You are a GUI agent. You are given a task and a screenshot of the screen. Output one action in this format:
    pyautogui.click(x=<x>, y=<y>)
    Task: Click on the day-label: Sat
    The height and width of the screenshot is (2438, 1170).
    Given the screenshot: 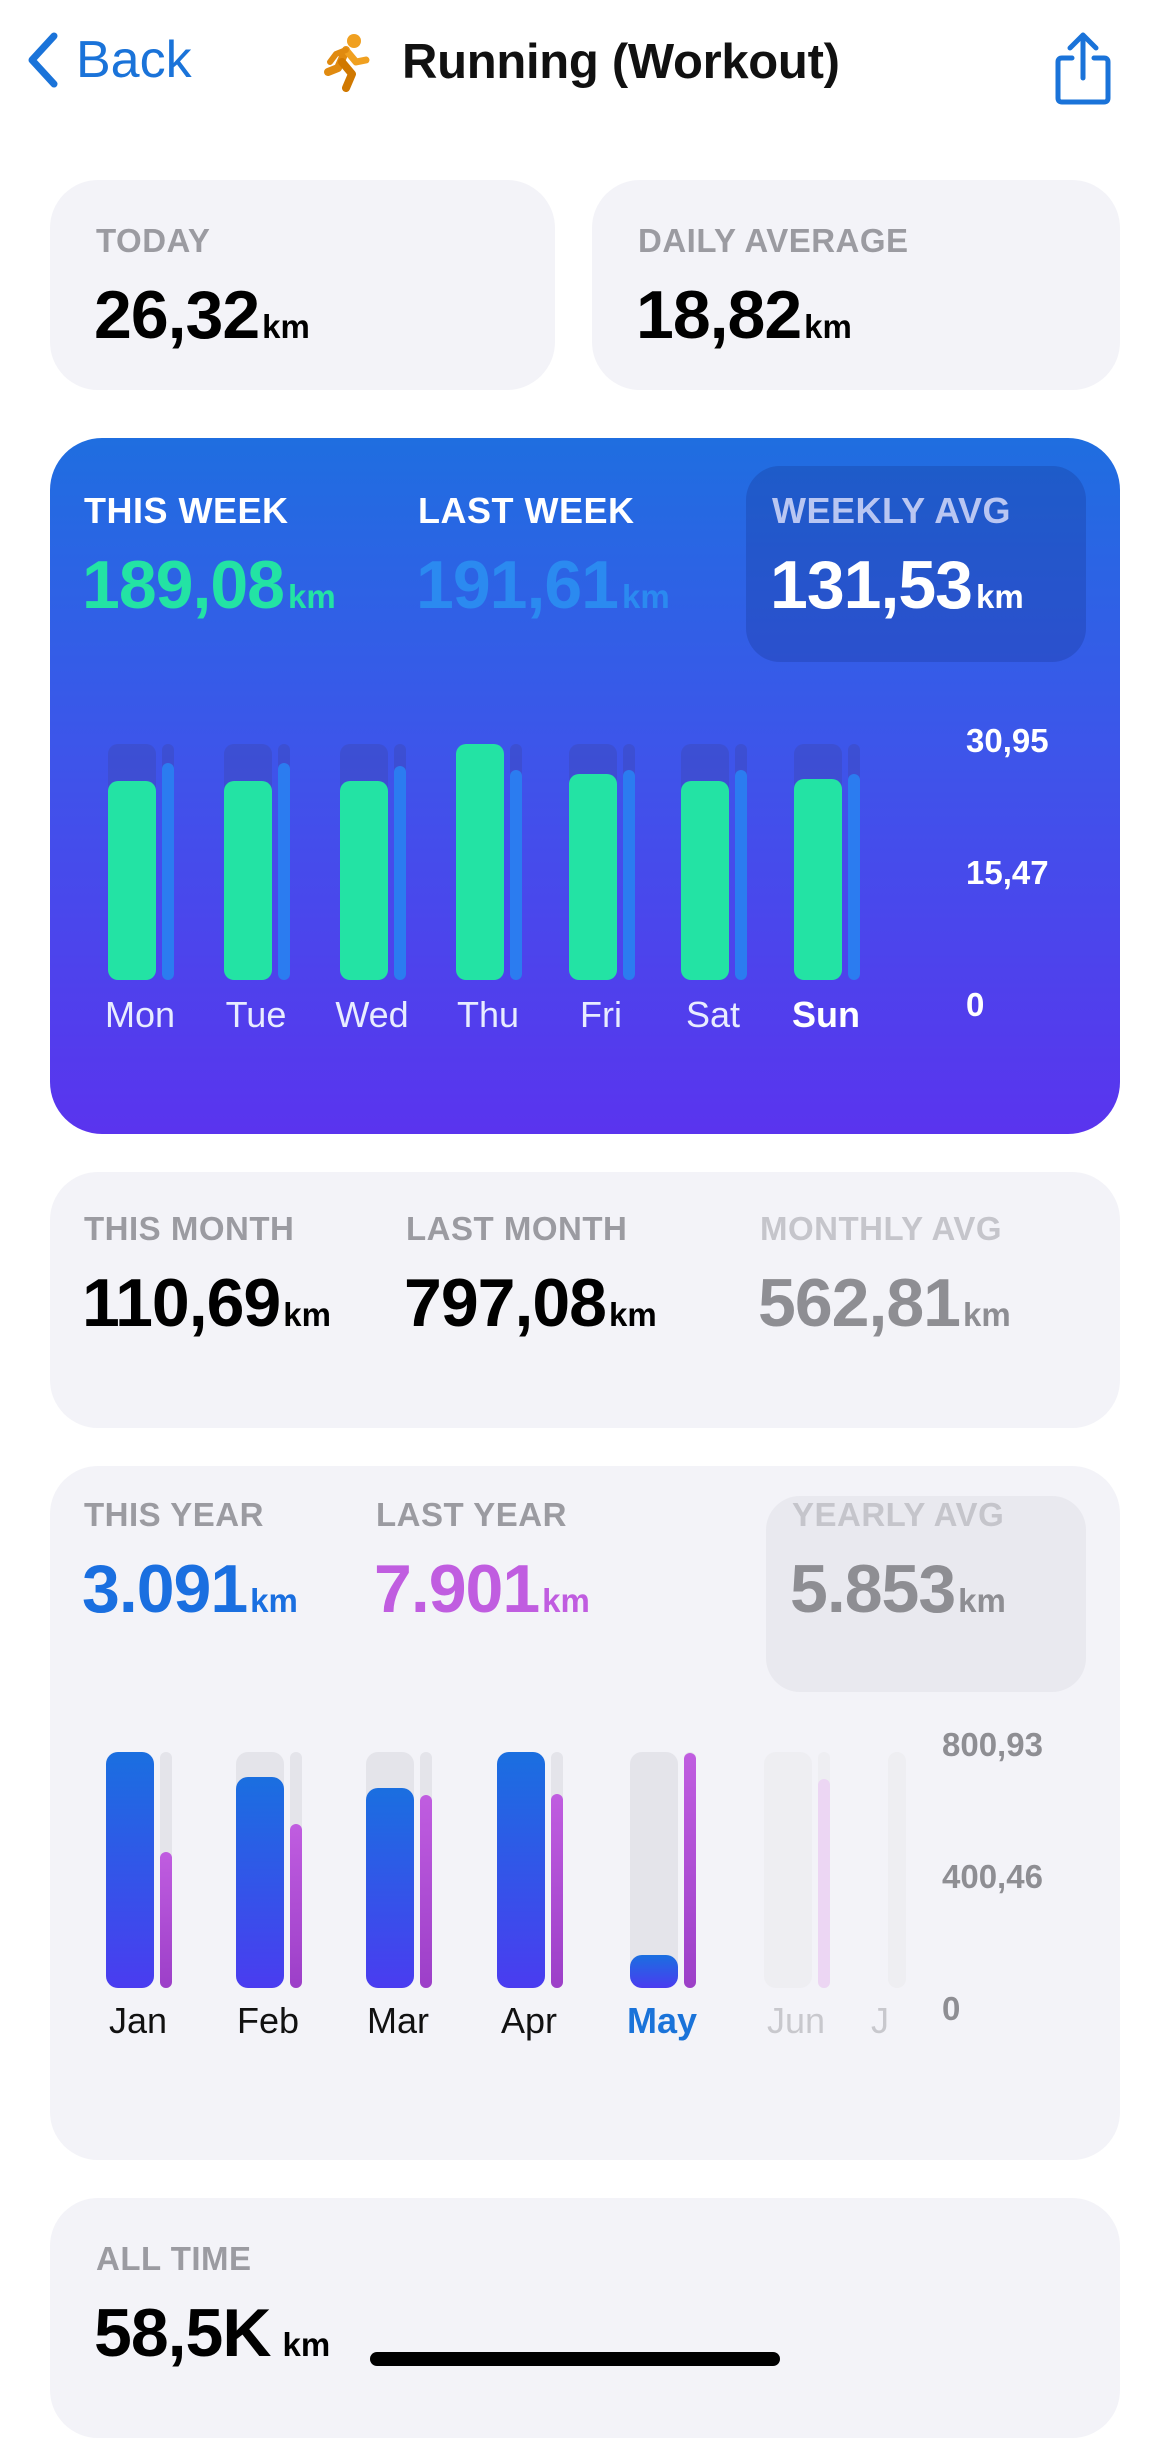 What is the action you would take?
    pyautogui.click(x=713, y=1014)
    